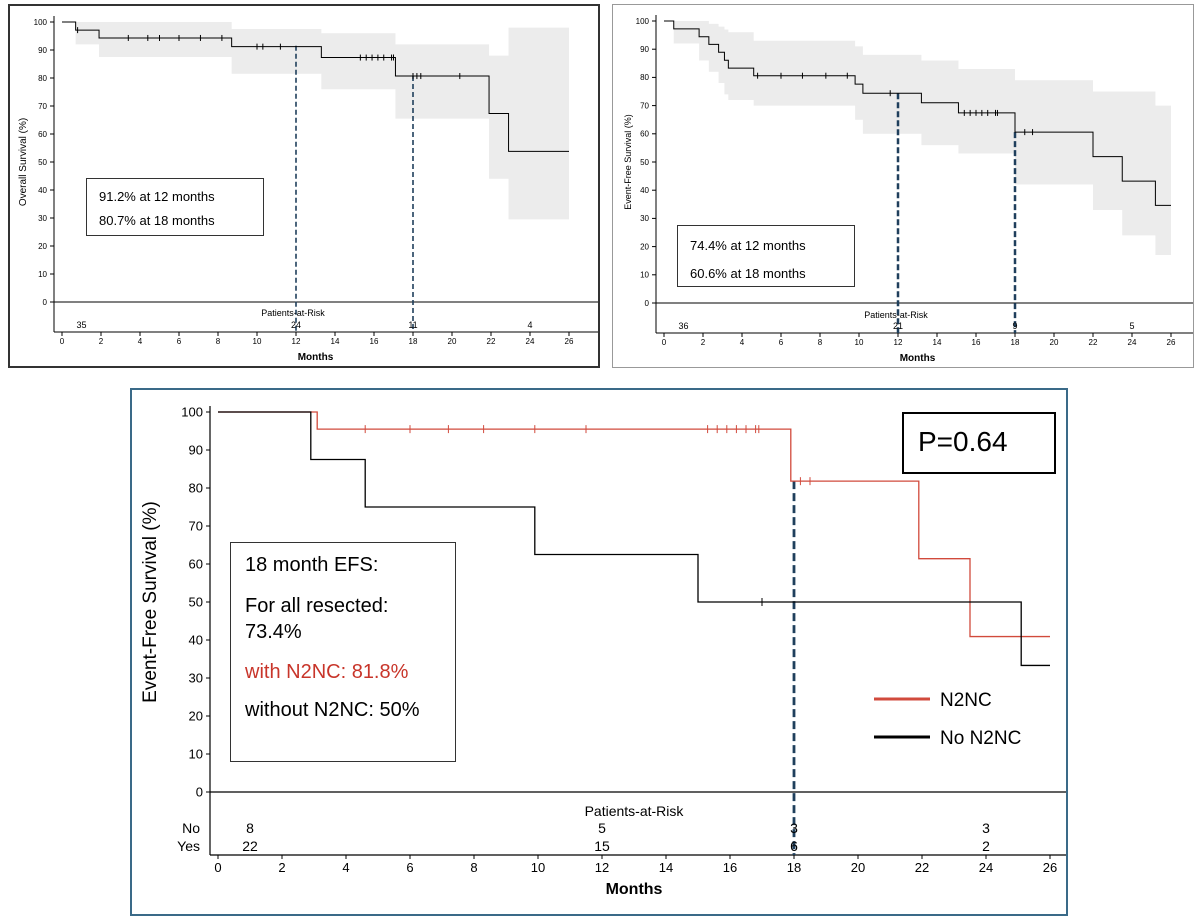  Describe the element at coordinates (23, 162) in the screenshot. I see `y-axis-label: Overall Survival (%)` at that location.